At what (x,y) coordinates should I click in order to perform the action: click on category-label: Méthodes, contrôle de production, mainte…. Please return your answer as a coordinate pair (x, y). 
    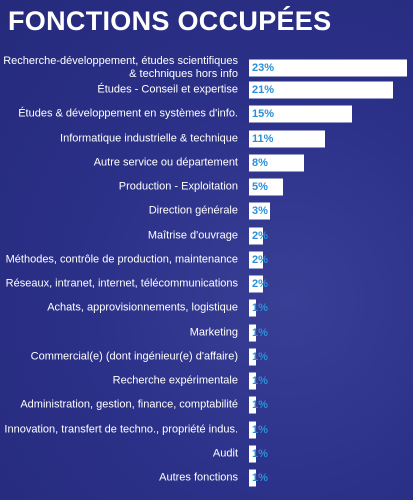
    Looking at the image, I should click on (121, 259).